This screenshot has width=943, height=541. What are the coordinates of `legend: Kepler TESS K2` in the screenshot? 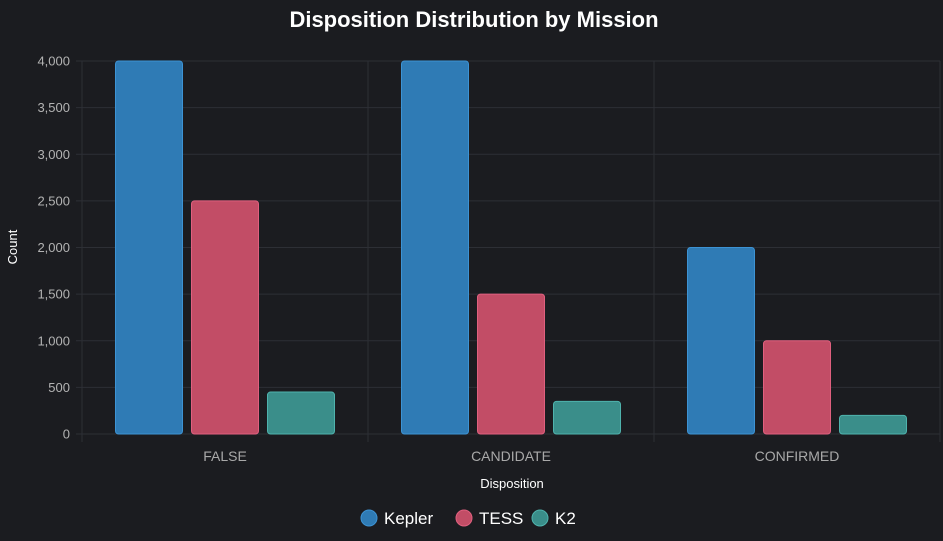 It's located at (468, 518).